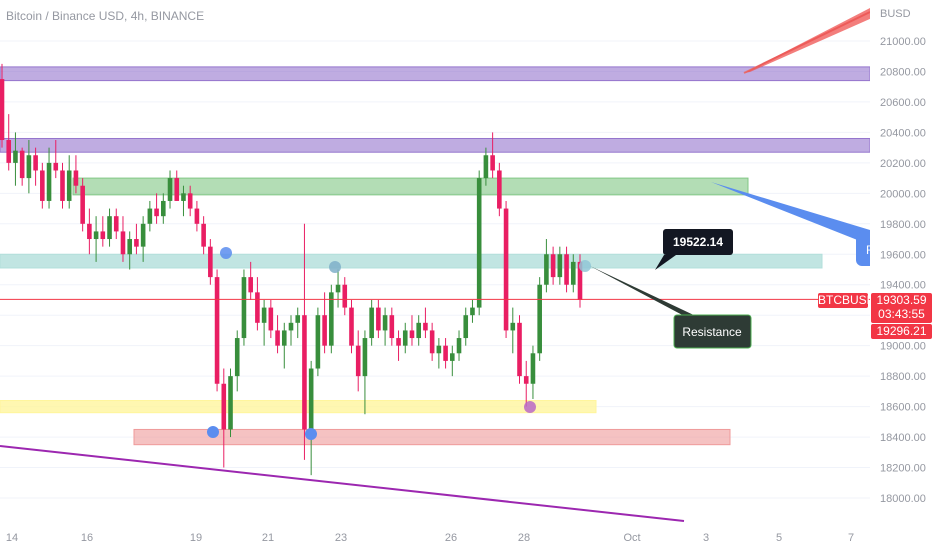 This screenshot has height=555, width=932. What do you see at coordinates (342, 483) in the screenshot?
I see `descending-trendline` at bounding box center [342, 483].